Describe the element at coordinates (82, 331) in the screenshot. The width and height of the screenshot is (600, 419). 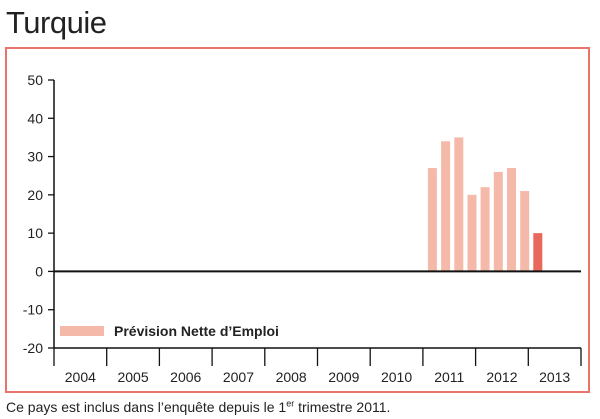
I see `legend-swatch` at that location.